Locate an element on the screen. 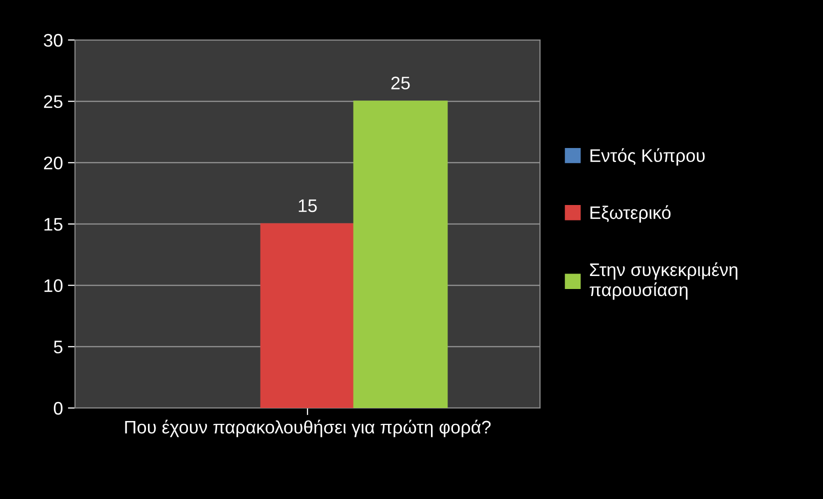  data-label: 25 is located at coordinates (400, 83).